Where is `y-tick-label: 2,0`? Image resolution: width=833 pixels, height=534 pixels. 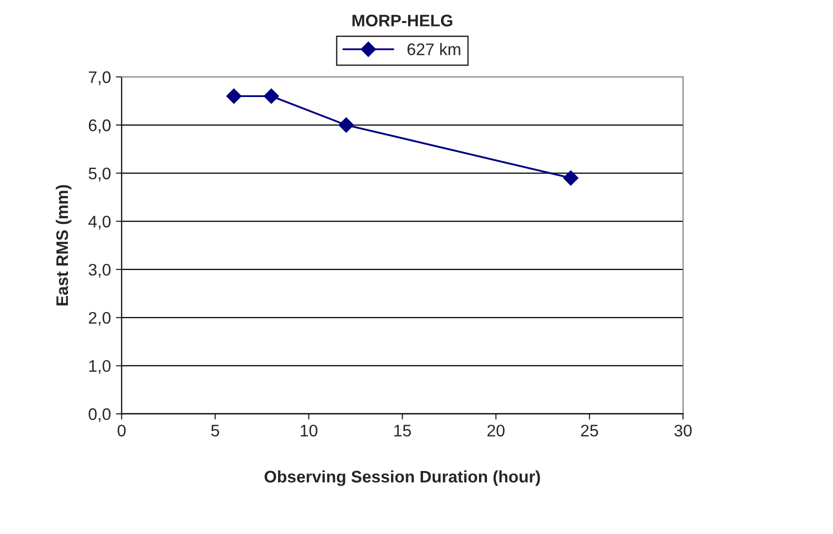
y-tick-label: 2,0 is located at coordinates (99, 319).